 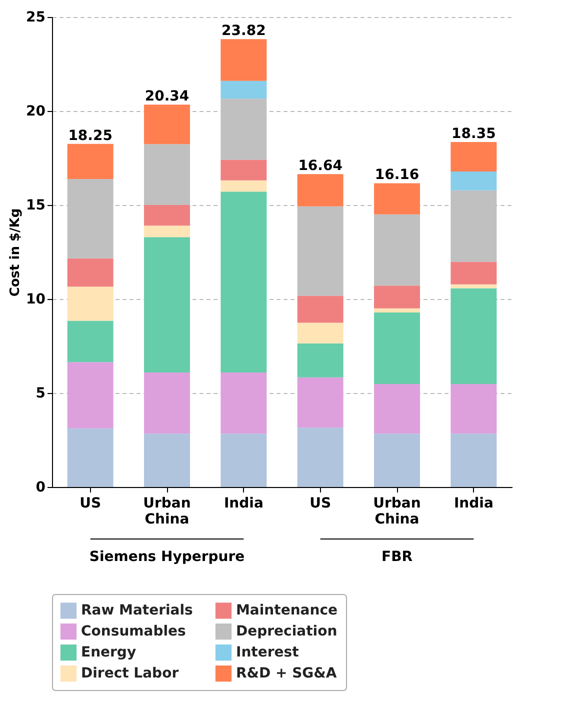 I want to click on y-tick-label: 0, so click(x=41, y=488).